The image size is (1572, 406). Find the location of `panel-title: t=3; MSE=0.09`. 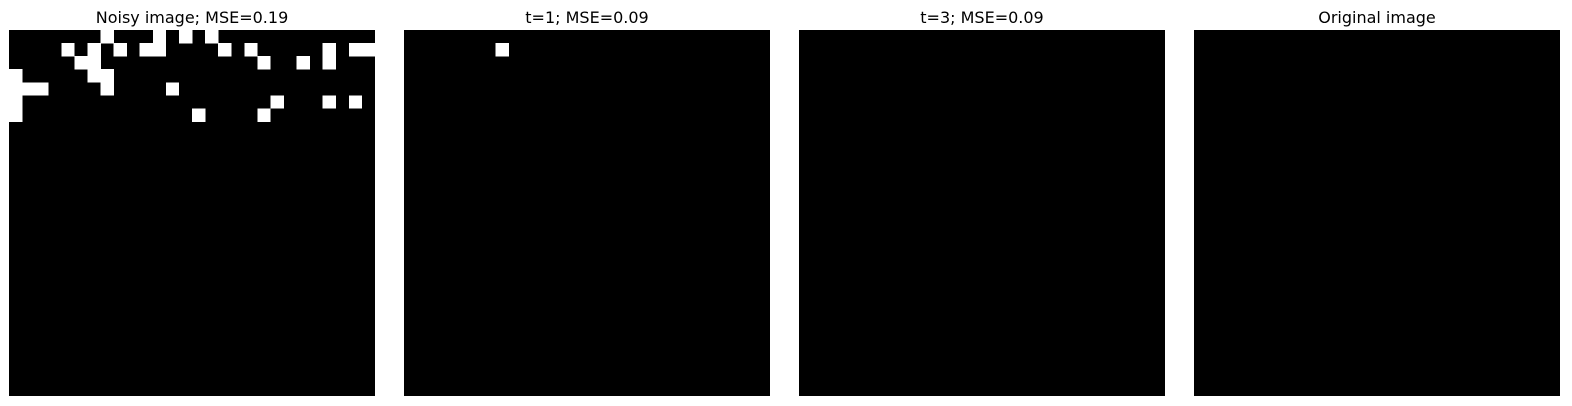

panel-title: t=3; MSE=0.09 is located at coordinates (982, 17).